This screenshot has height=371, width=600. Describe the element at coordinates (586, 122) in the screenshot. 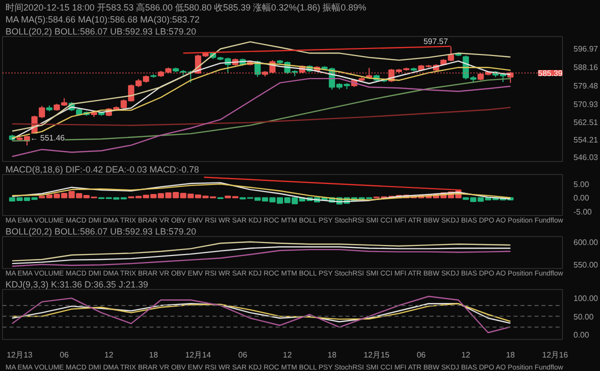

I see `y-tick-label: 562.51` at that location.